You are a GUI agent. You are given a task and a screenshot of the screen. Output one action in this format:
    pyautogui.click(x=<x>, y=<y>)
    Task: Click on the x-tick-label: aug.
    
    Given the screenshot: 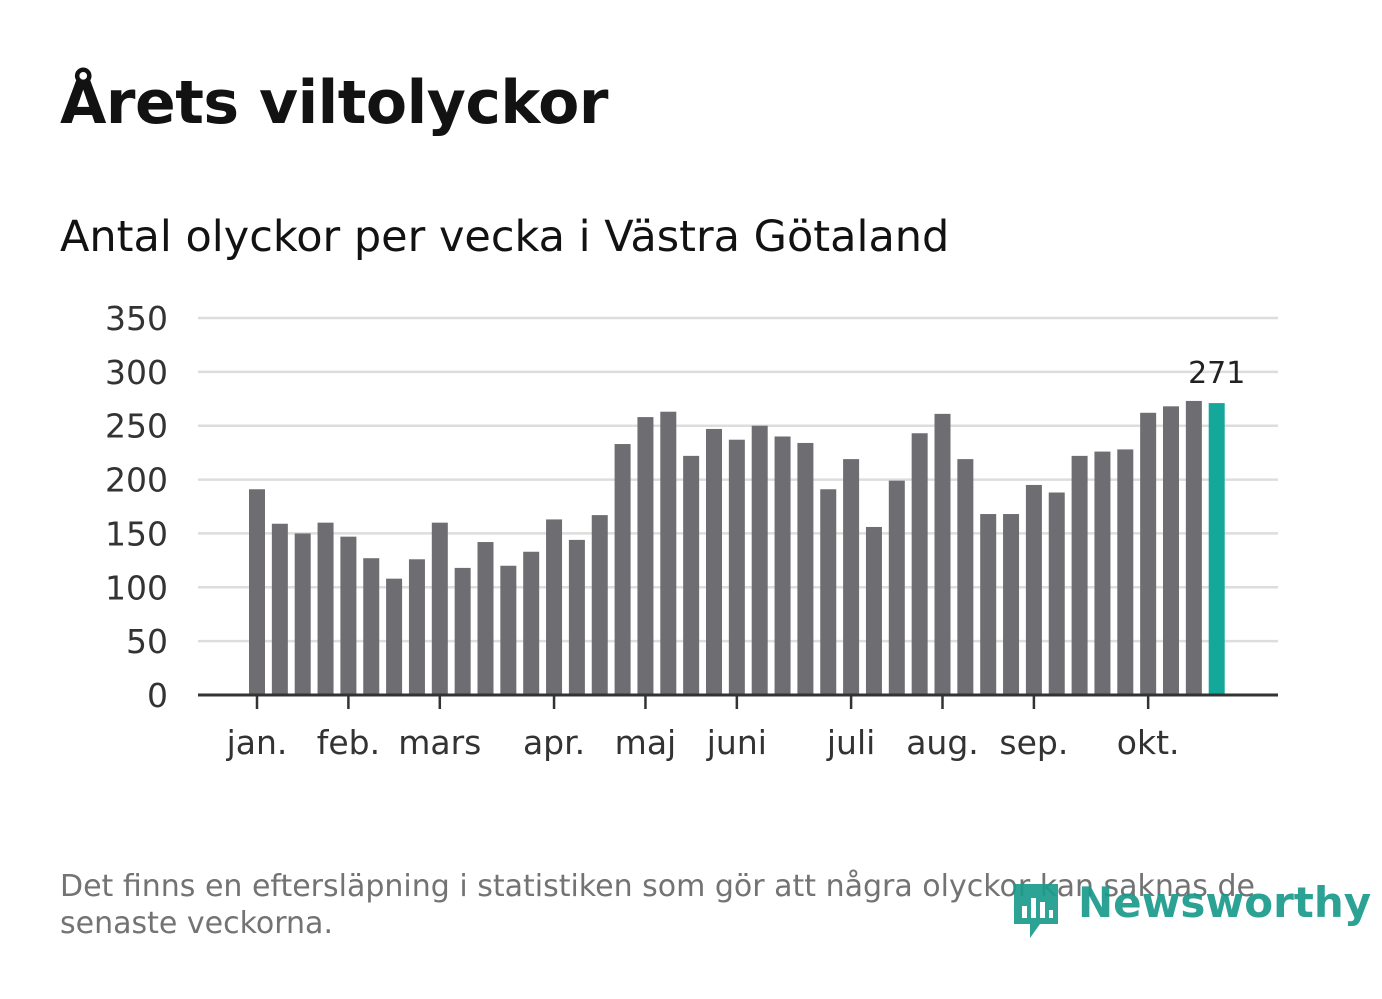 What is the action you would take?
    pyautogui.click(x=942, y=742)
    